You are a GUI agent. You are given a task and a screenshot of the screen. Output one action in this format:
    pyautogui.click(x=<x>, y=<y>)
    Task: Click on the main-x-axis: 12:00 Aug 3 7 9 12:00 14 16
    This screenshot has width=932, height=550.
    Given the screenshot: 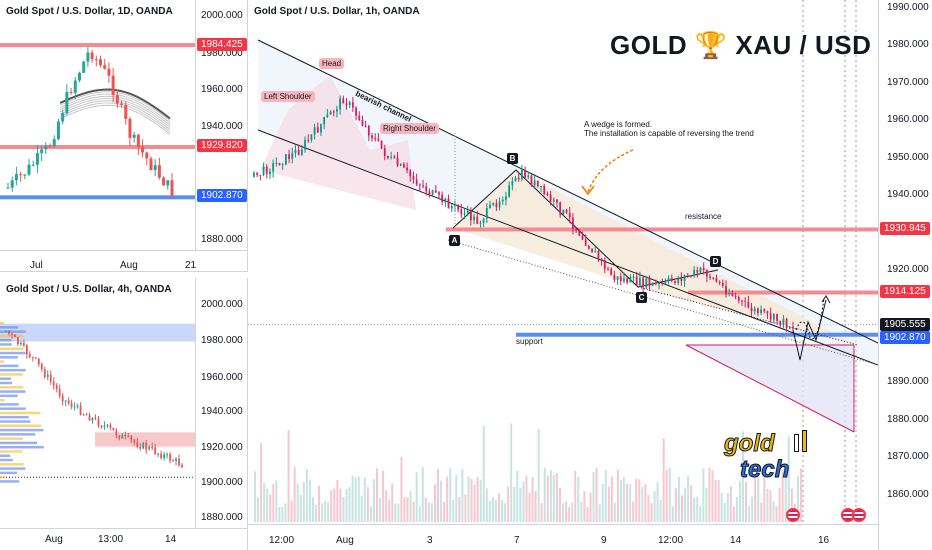 What is the action you would take?
    pyautogui.click(x=563, y=537)
    